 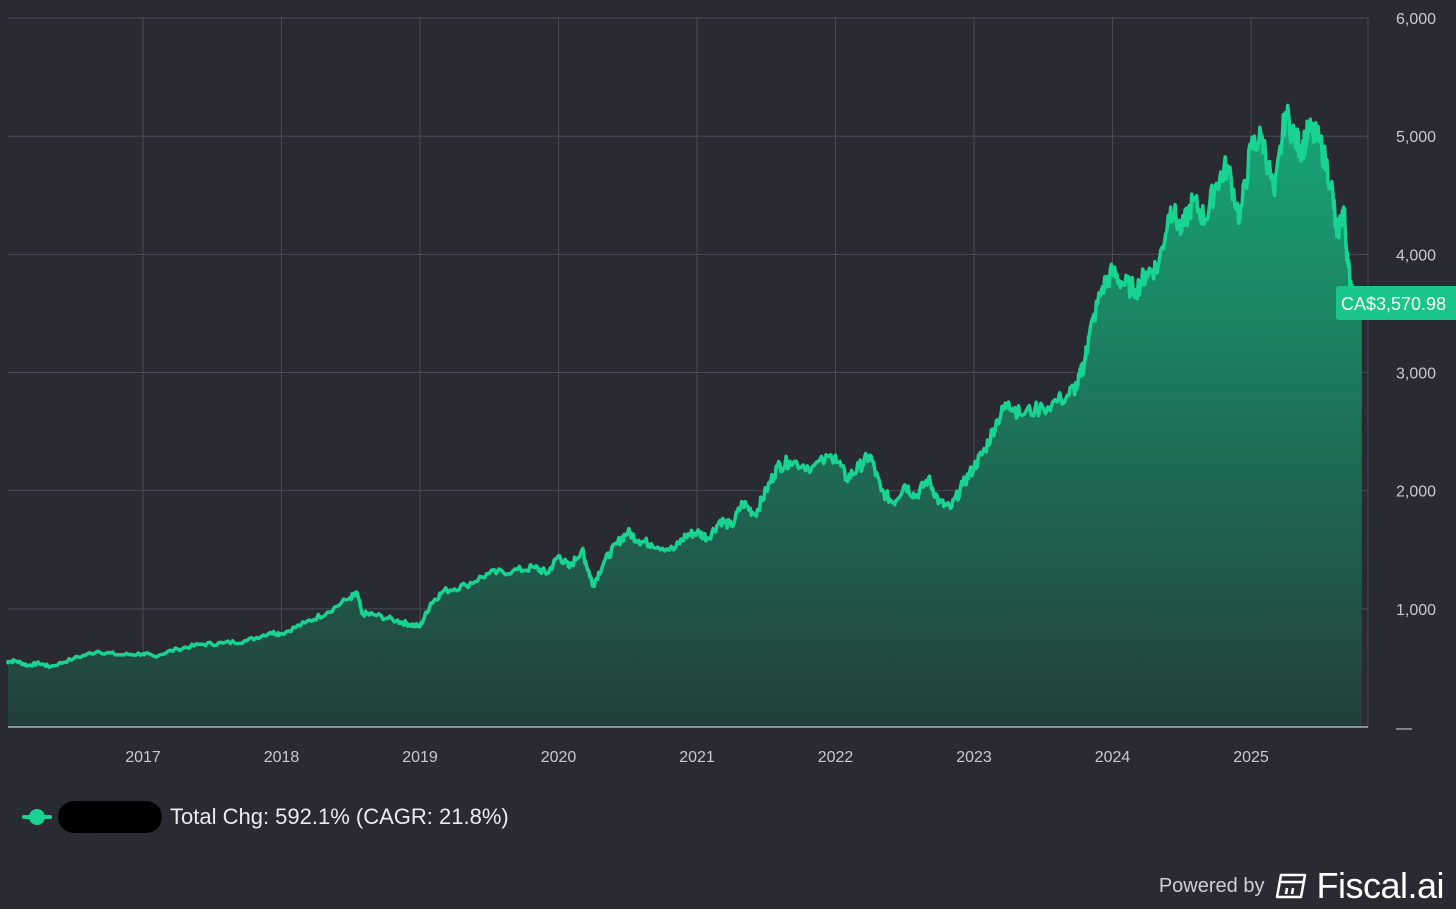 I want to click on y-tick-label: 3,000, so click(x=1416, y=374).